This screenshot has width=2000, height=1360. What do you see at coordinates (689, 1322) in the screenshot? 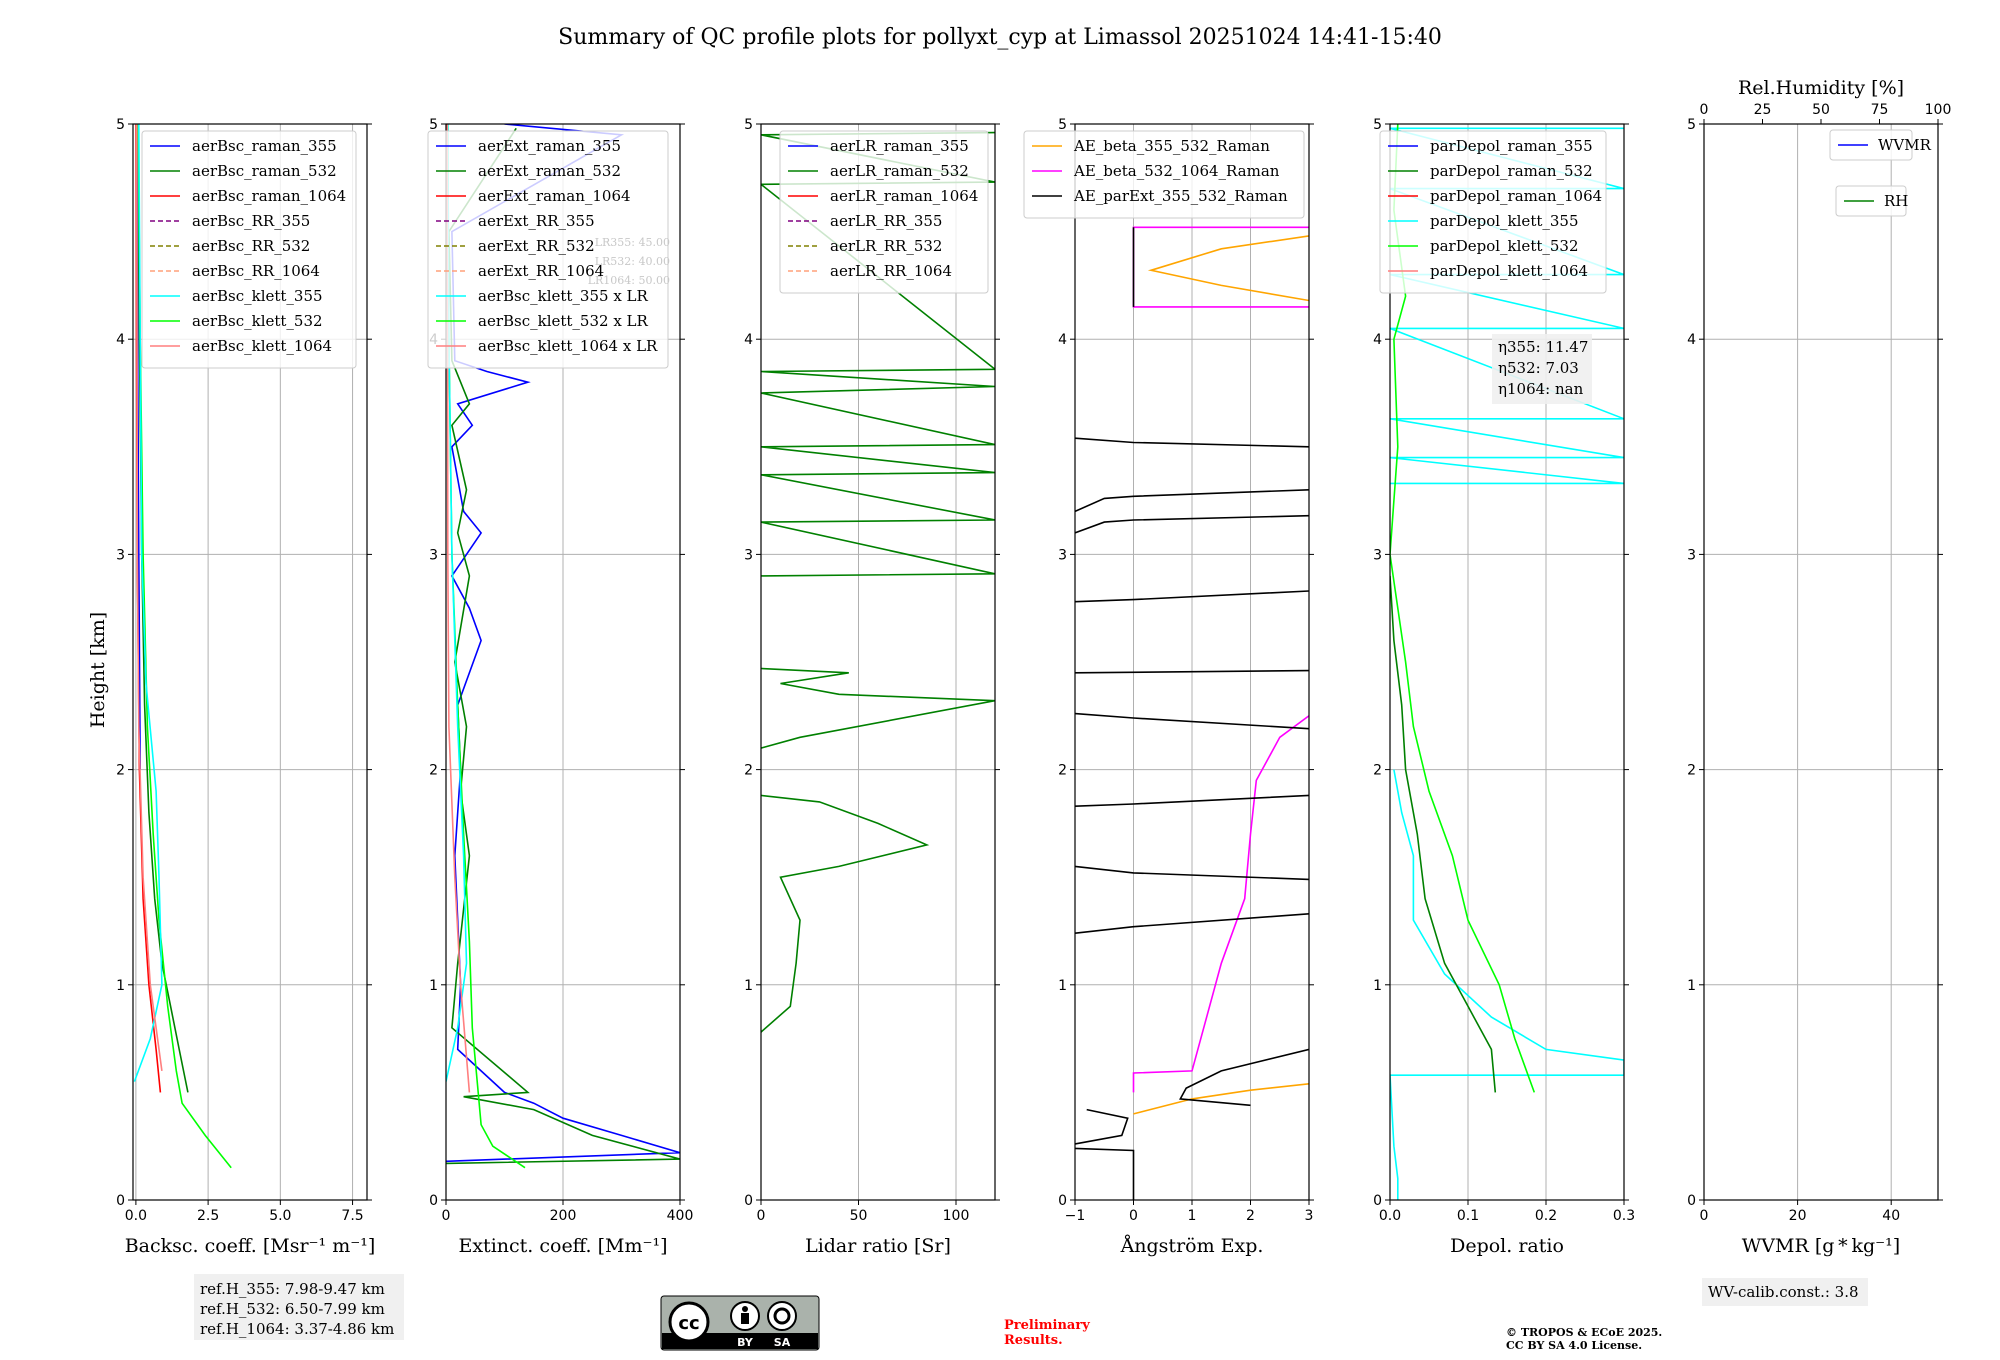
I see `cc-icon` at bounding box center [689, 1322].